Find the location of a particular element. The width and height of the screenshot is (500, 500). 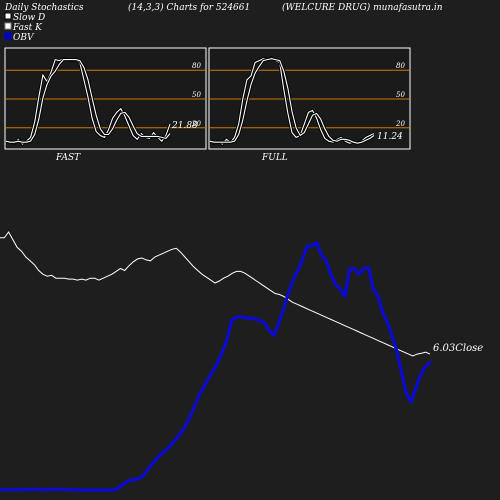

fast-slow-d-line is located at coordinates (88, 101).